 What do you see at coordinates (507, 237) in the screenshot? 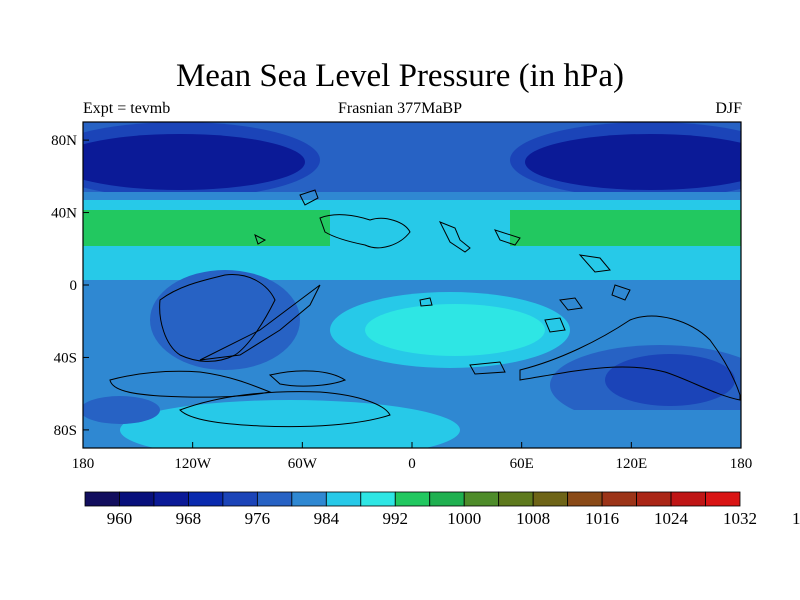
I see `coast-isle3` at bounding box center [507, 237].